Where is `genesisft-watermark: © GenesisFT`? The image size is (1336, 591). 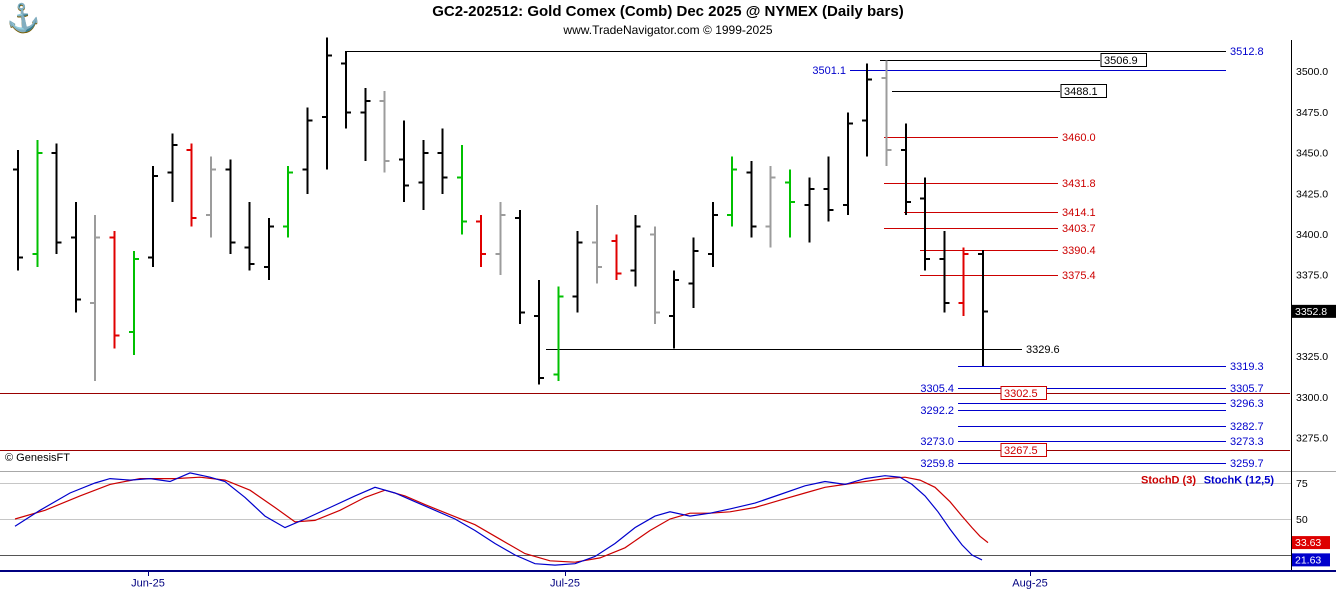 genesisft-watermark: © GenesisFT is located at coordinates (37, 458).